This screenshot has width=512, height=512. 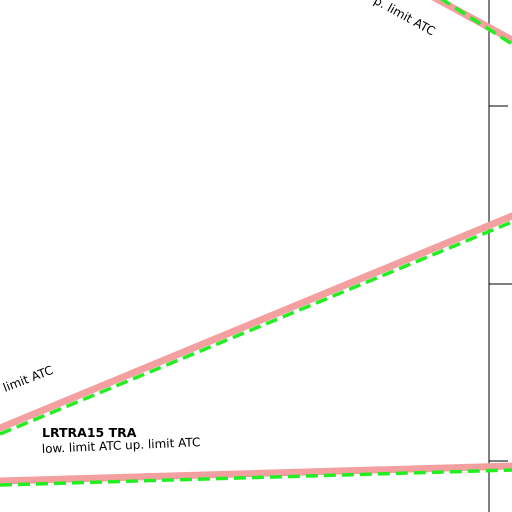 What do you see at coordinates (121, 445) in the screenshot?
I see `airspace-limits-label: low. limit ATC up. limit ATC` at bounding box center [121, 445].